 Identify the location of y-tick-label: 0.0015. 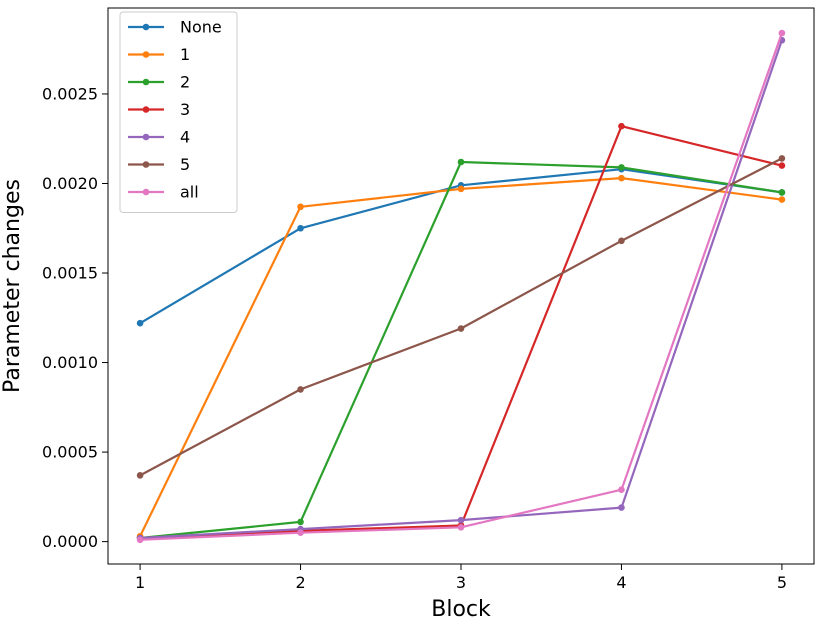
(70, 273).